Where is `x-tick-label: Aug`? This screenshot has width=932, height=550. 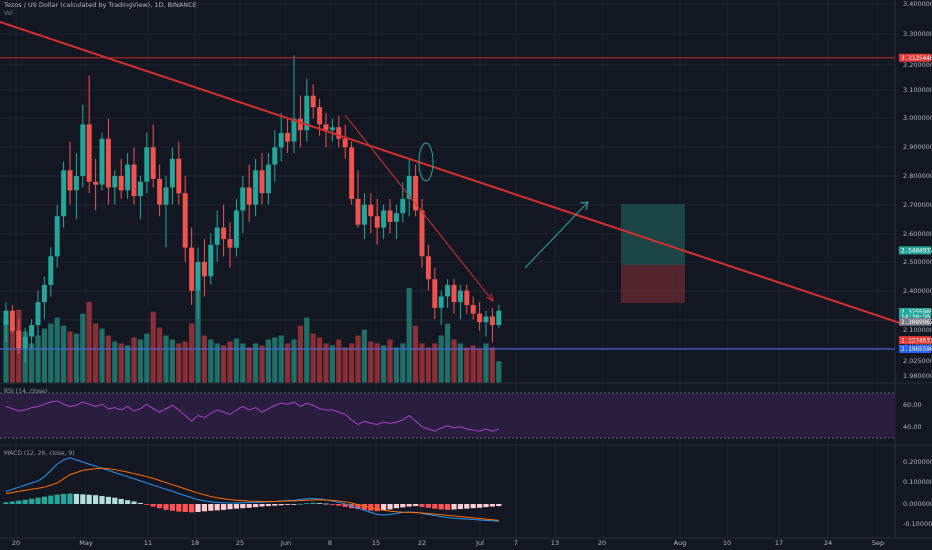 x-tick-label: Aug is located at coordinates (680, 543).